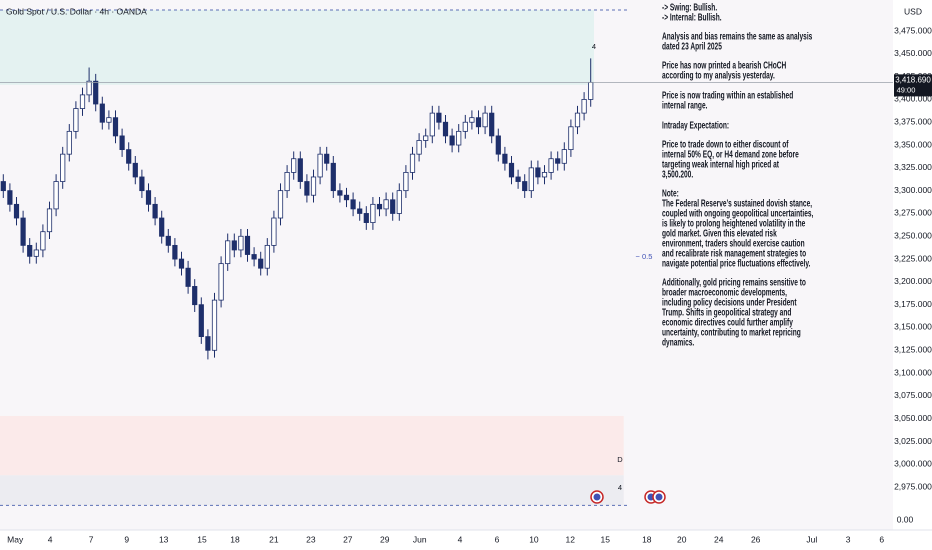  What do you see at coordinates (905, 519) in the screenshot?
I see `bottom-pane-label: 0.00` at bounding box center [905, 519].